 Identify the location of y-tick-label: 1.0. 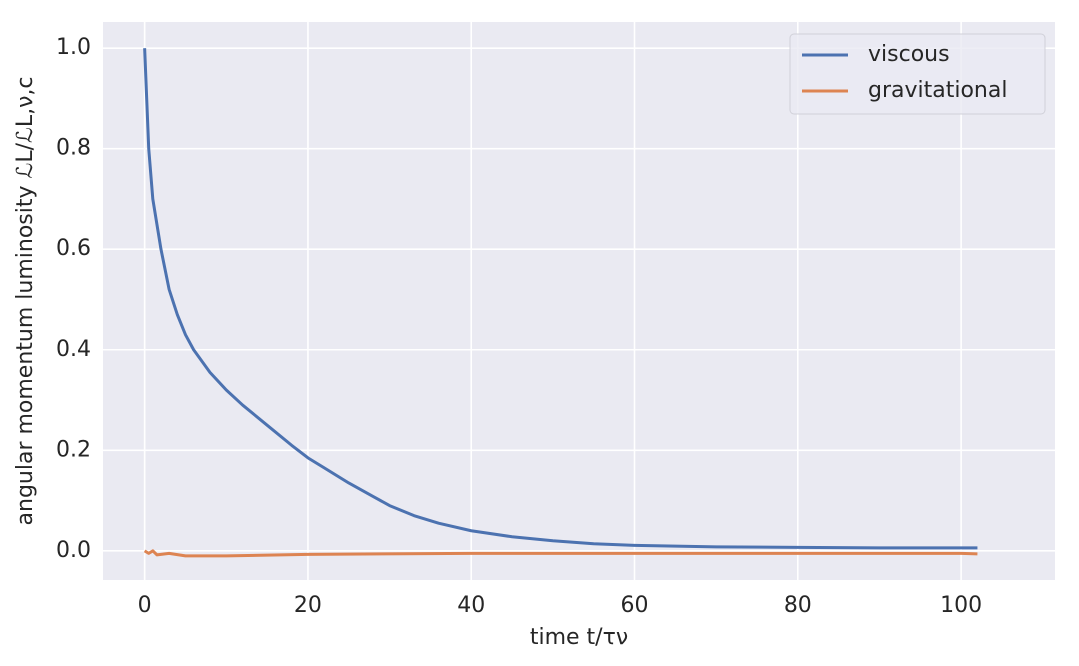
(73, 47).